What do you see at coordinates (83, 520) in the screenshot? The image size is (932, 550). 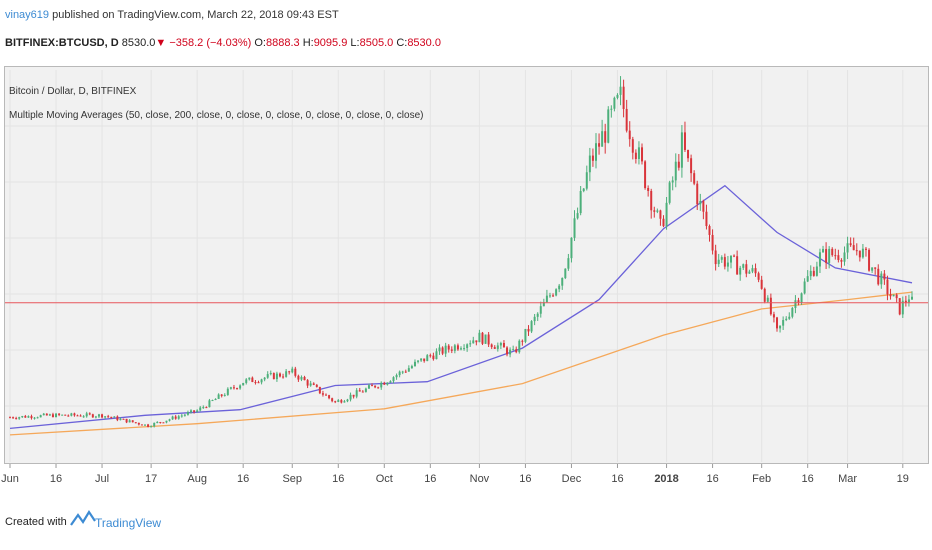 I see `tradingview-logo-icon` at bounding box center [83, 520].